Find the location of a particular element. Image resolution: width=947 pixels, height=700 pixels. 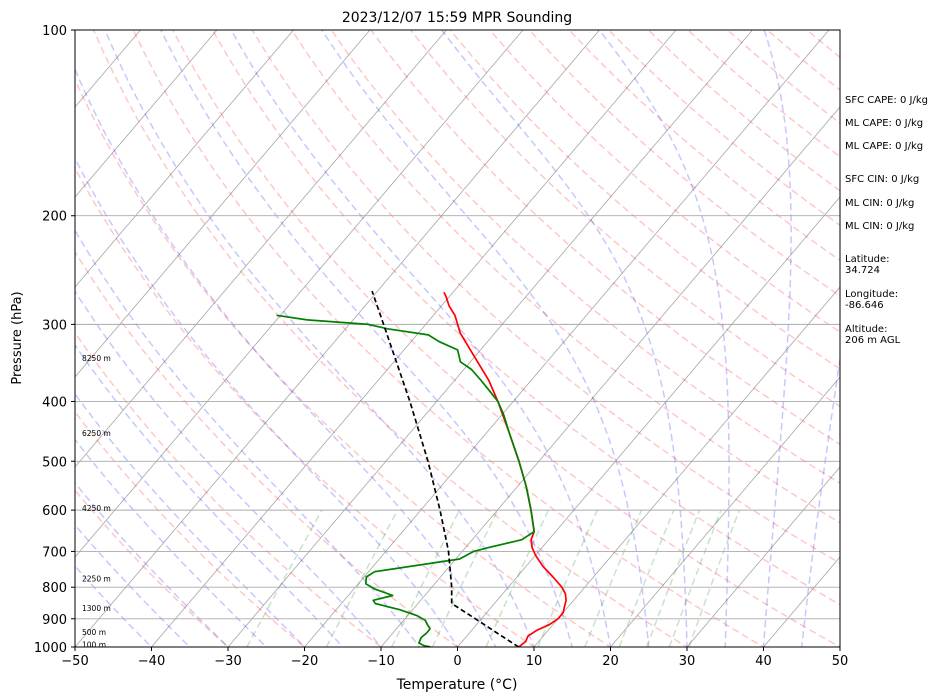

height-label: 100 m is located at coordinates (94, 644).